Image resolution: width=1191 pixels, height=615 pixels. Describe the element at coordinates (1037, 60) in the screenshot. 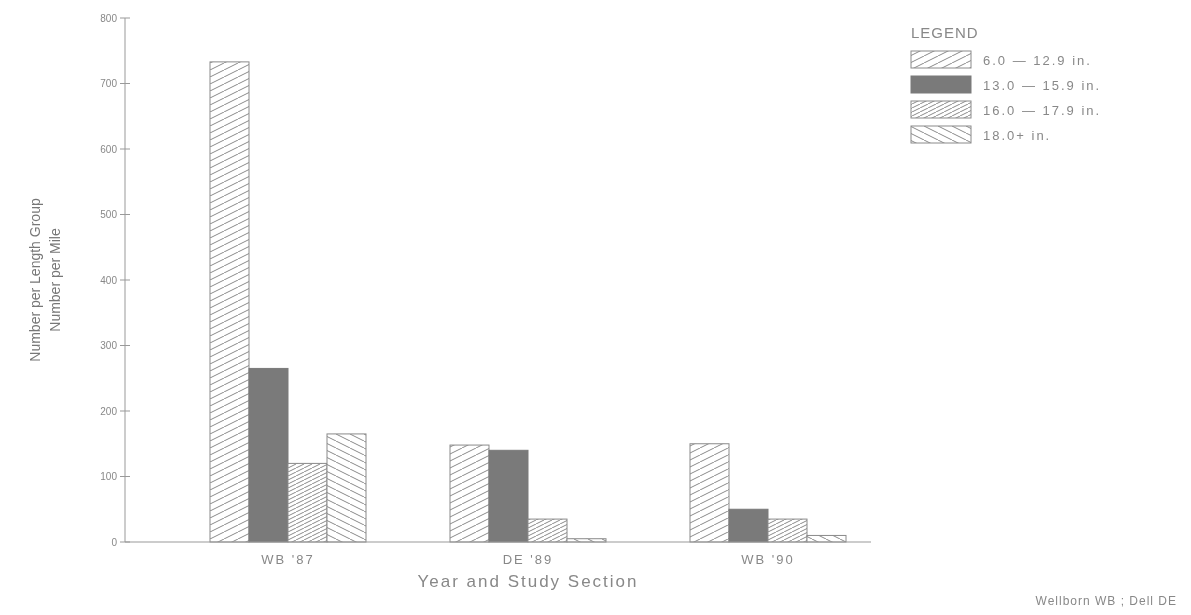

I see `legend-label: 6.0 — 12.9 in.` at that location.